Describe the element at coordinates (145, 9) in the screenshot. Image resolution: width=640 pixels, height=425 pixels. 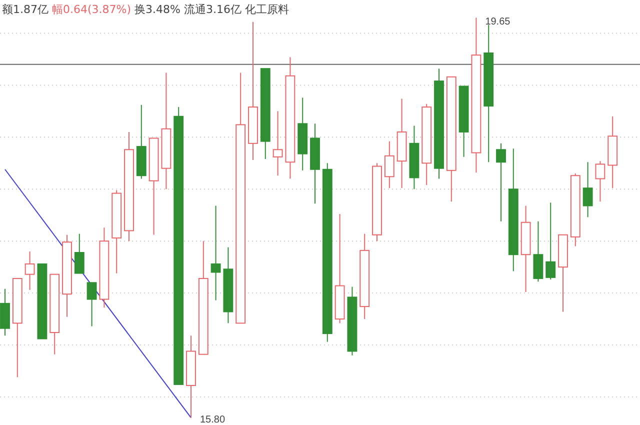
I see `chart-title: 额1.87亿 幅0.64(3.87%) 换3.48% 流通3.16亿 化工原料` at that location.